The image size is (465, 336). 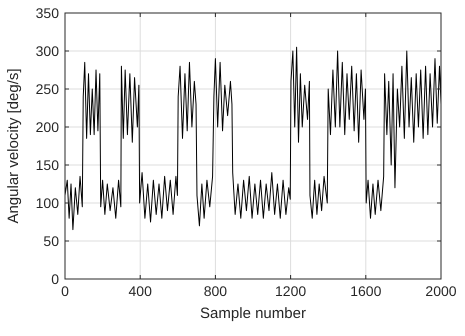 What do you see at coordinates (216, 291) in the screenshot?
I see `x-tick-label: 800` at bounding box center [216, 291].